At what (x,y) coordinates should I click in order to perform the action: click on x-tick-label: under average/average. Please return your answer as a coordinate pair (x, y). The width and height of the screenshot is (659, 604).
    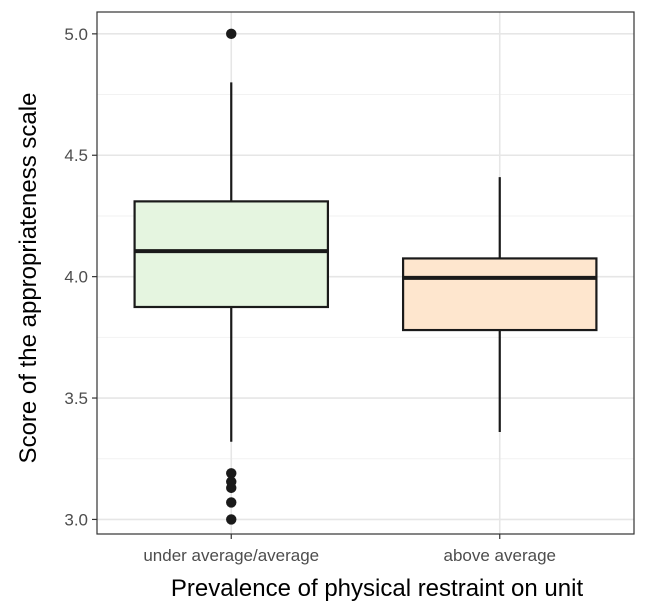
    Looking at the image, I should click on (231, 555).